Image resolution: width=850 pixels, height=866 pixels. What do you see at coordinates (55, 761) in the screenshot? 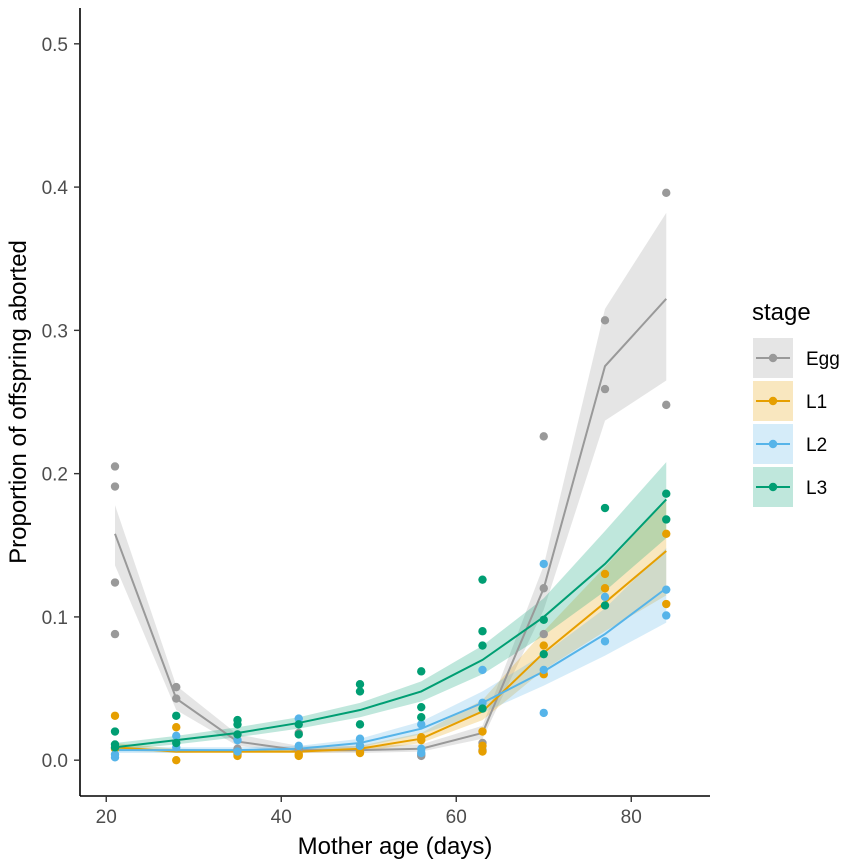
I see `y-tick-label: 0.0` at bounding box center [55, 761].